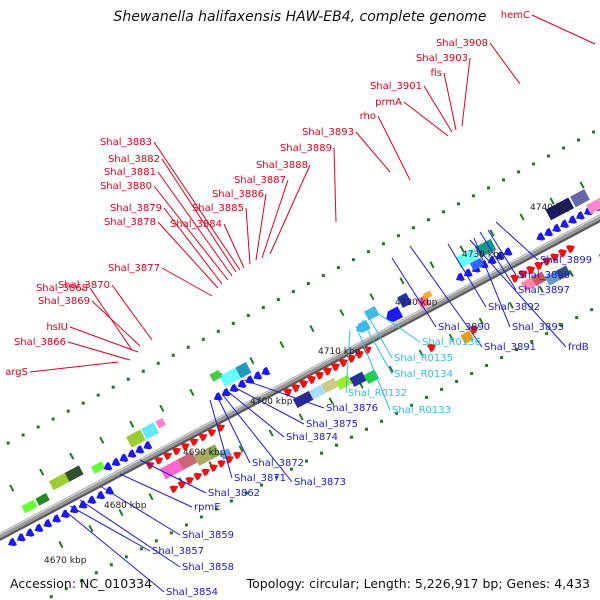 This screenshot has width=600, height=600. Describe the element at coordinates (416, 303) in the screenshot. I see `scale-label: 4720 kbp` at that location.